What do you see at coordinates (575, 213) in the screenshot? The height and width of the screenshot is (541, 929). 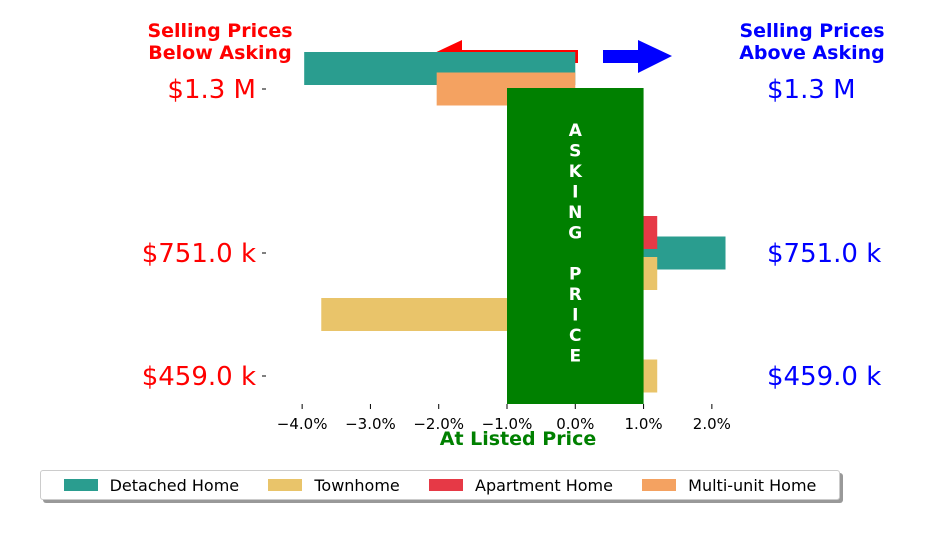 I see `asking-letter: N` at bounding box center [575, 213].